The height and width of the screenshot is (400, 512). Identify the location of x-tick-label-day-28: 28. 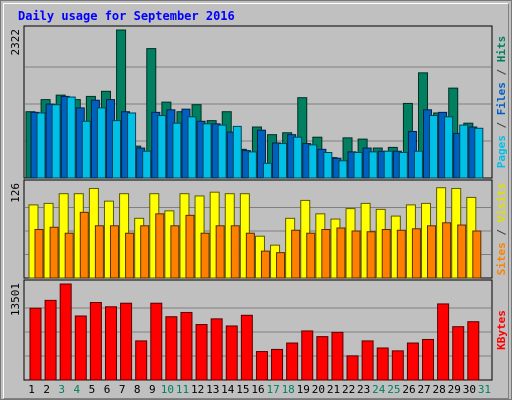
(439, 389).